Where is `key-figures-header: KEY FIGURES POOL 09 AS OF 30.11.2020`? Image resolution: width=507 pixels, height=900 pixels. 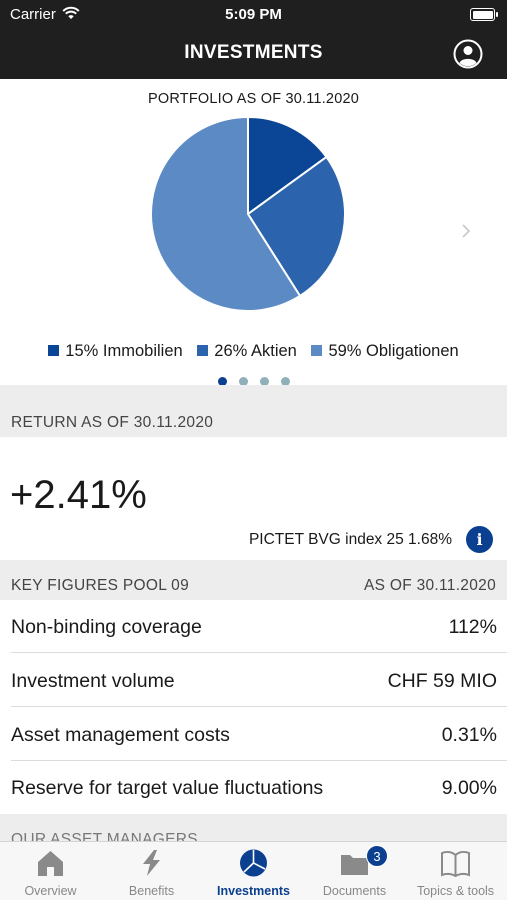 key-figures-header: KEY FIGURES POOL 09 AS OF 30.11.2020 is located at coordinates (253, 580).